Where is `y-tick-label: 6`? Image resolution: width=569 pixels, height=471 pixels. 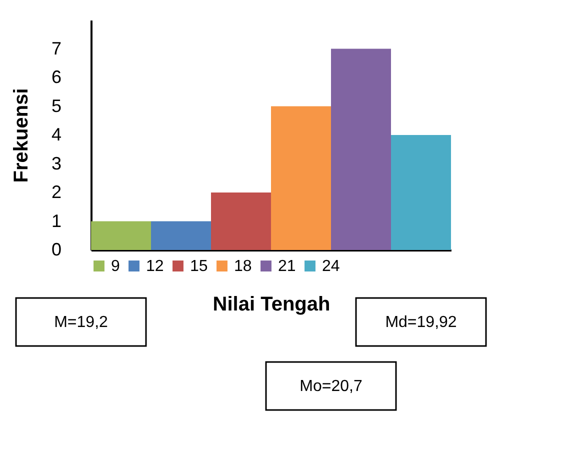
y-tick-label: 6 is located at coordinates (56, 77).